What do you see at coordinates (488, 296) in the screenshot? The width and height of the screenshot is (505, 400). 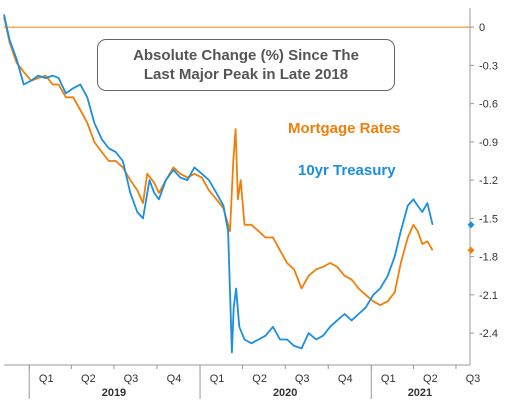 I see `y-tick-label: -2.1` at bounding box center [488, 296].